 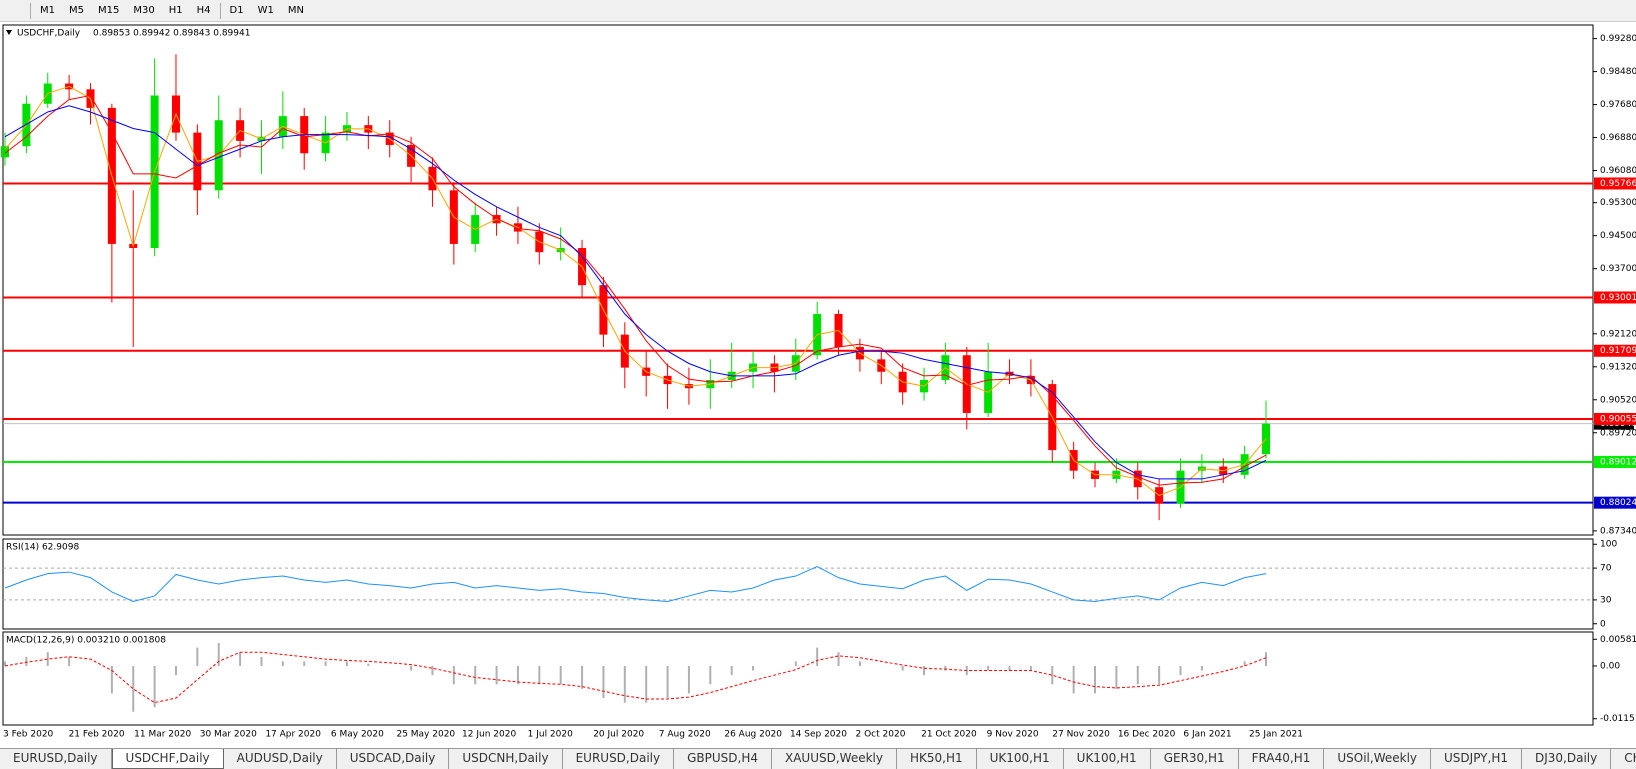 I want to click on y-tick-label: 0.93700, so click(x=1618, y=269).